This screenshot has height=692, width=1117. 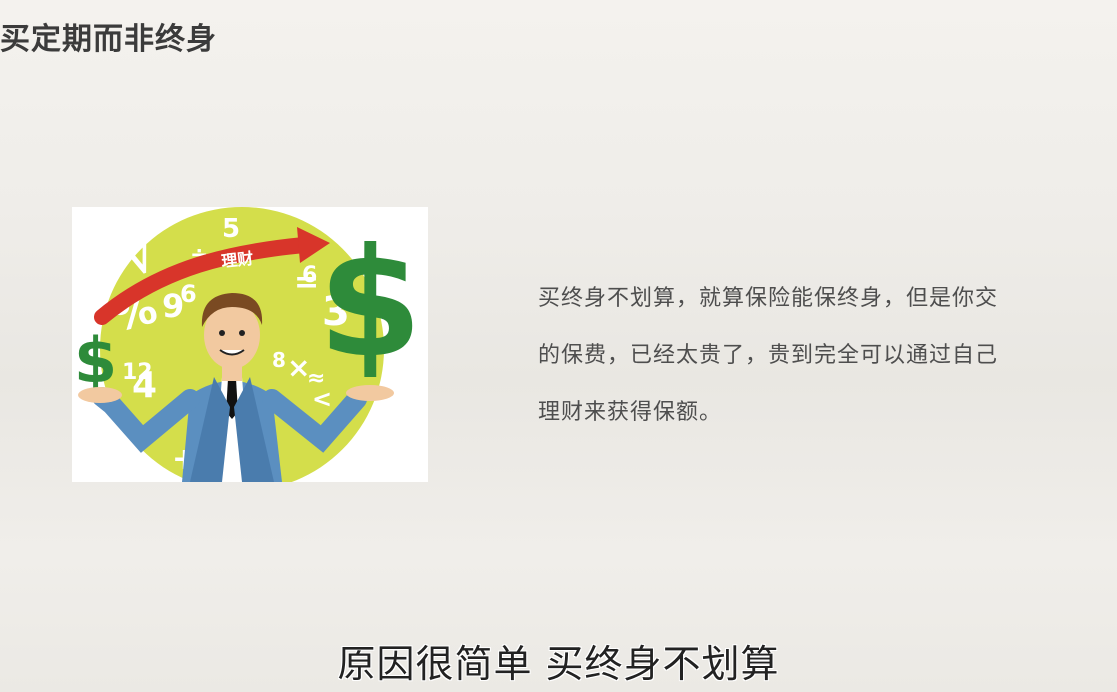 I want to click on symbol-4: 4, so click(x=144, y=385).